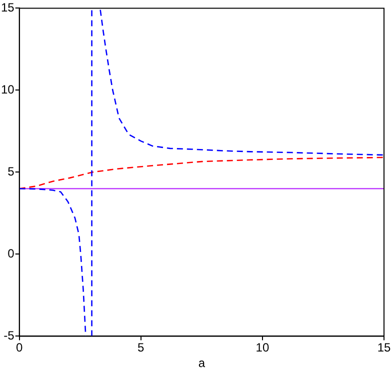 Image resolution: width=392 pixels, height=373 pixels. I want to click on y-tick-label: 15, so click(7, 7).